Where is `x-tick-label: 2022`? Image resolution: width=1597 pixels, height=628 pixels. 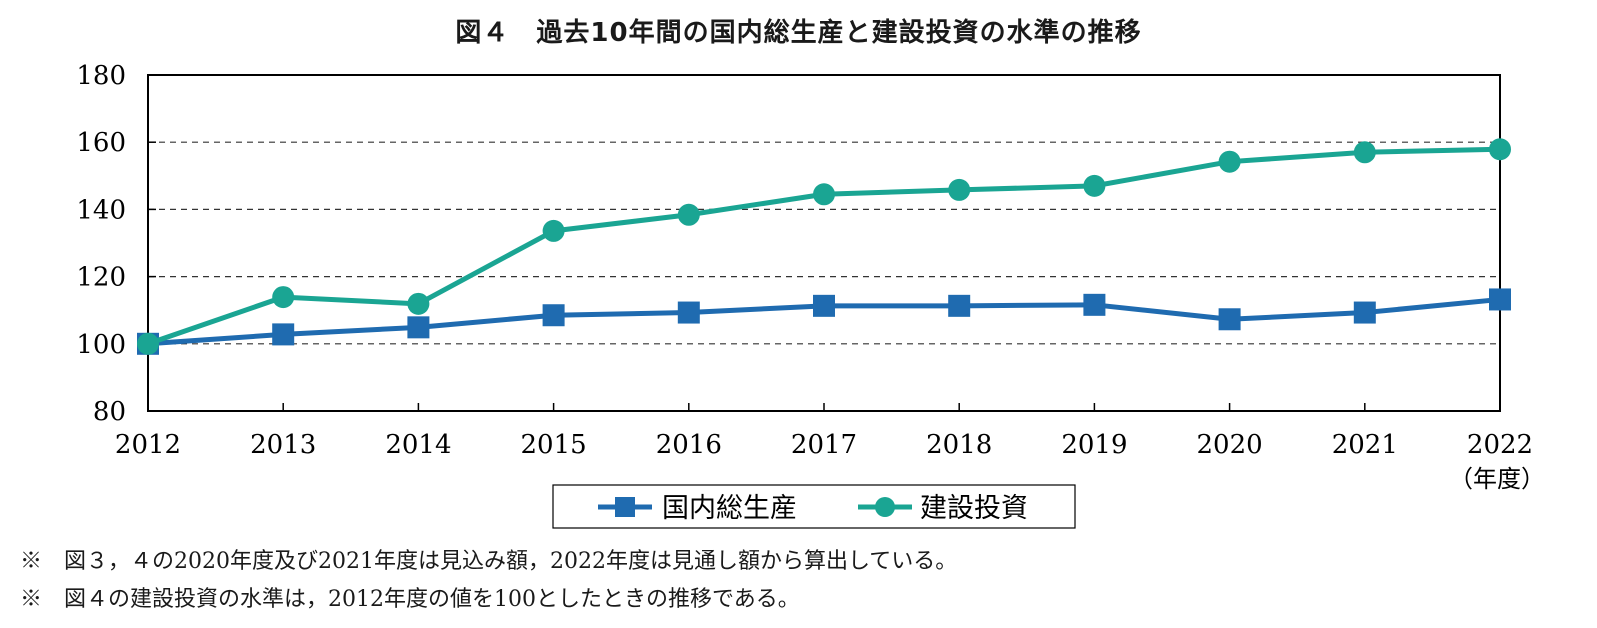
x-tick-label: 2022 is located at coordinates (1500, 445).